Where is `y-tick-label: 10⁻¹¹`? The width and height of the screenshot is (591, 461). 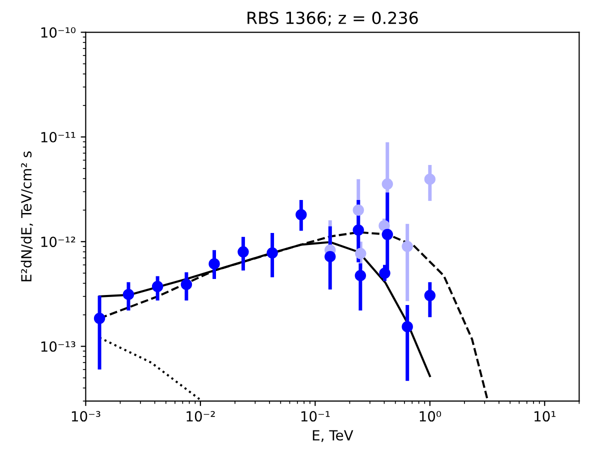
y-tick-label: 10⁻¹¹ is located at coordinates (58, 137).